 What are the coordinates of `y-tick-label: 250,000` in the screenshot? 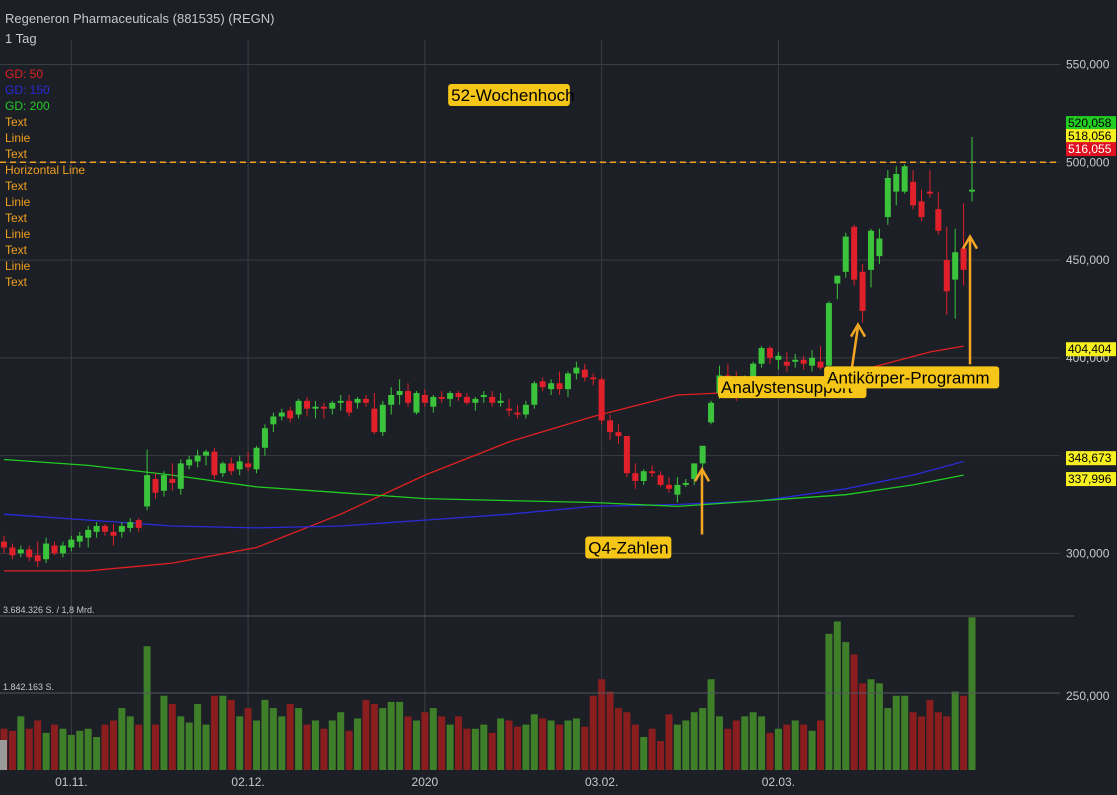 It's located at (1088, 696).